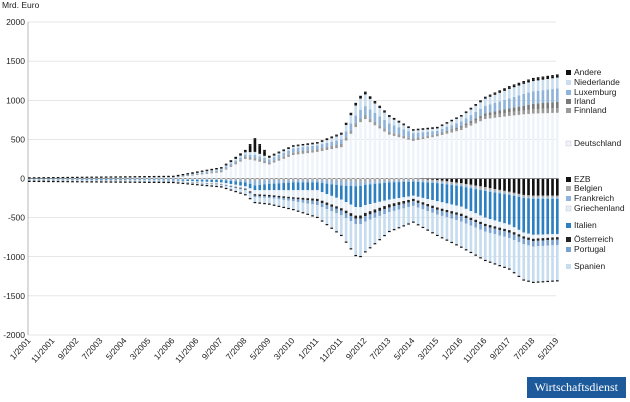 The image size is (630, 402). Describe the element at coordinates (568, 239) in the screenshot. I see `legend-swatch` at that location.